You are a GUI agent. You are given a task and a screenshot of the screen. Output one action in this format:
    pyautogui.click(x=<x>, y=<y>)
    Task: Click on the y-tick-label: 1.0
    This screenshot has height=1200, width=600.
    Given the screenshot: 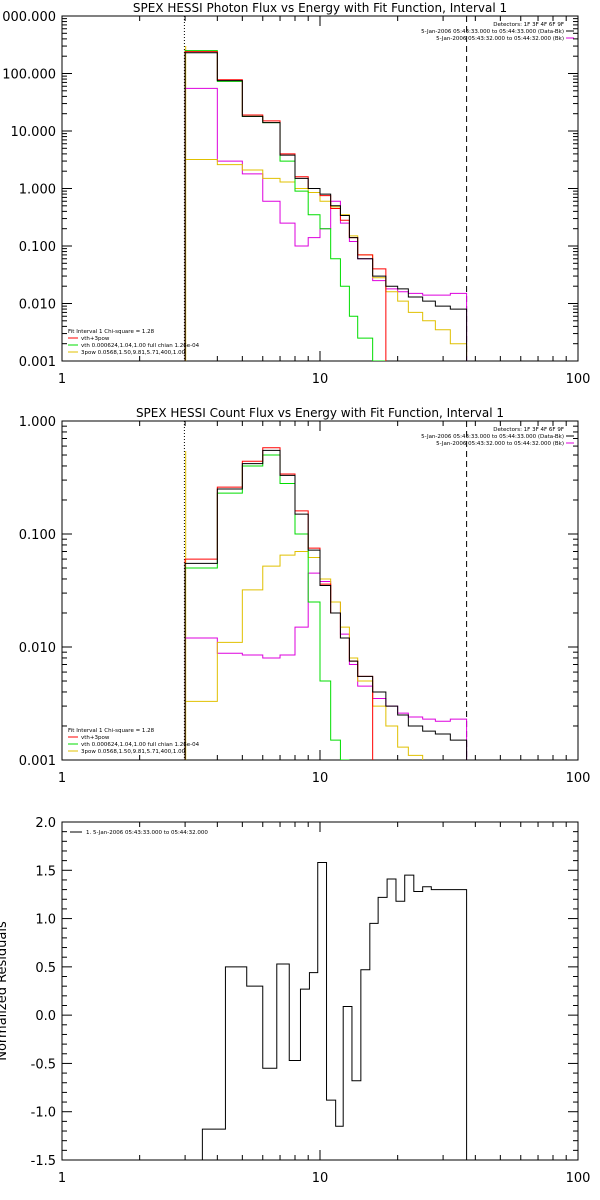 What is the action you would take?
    pyautogui.click(x=45, y=920)
    